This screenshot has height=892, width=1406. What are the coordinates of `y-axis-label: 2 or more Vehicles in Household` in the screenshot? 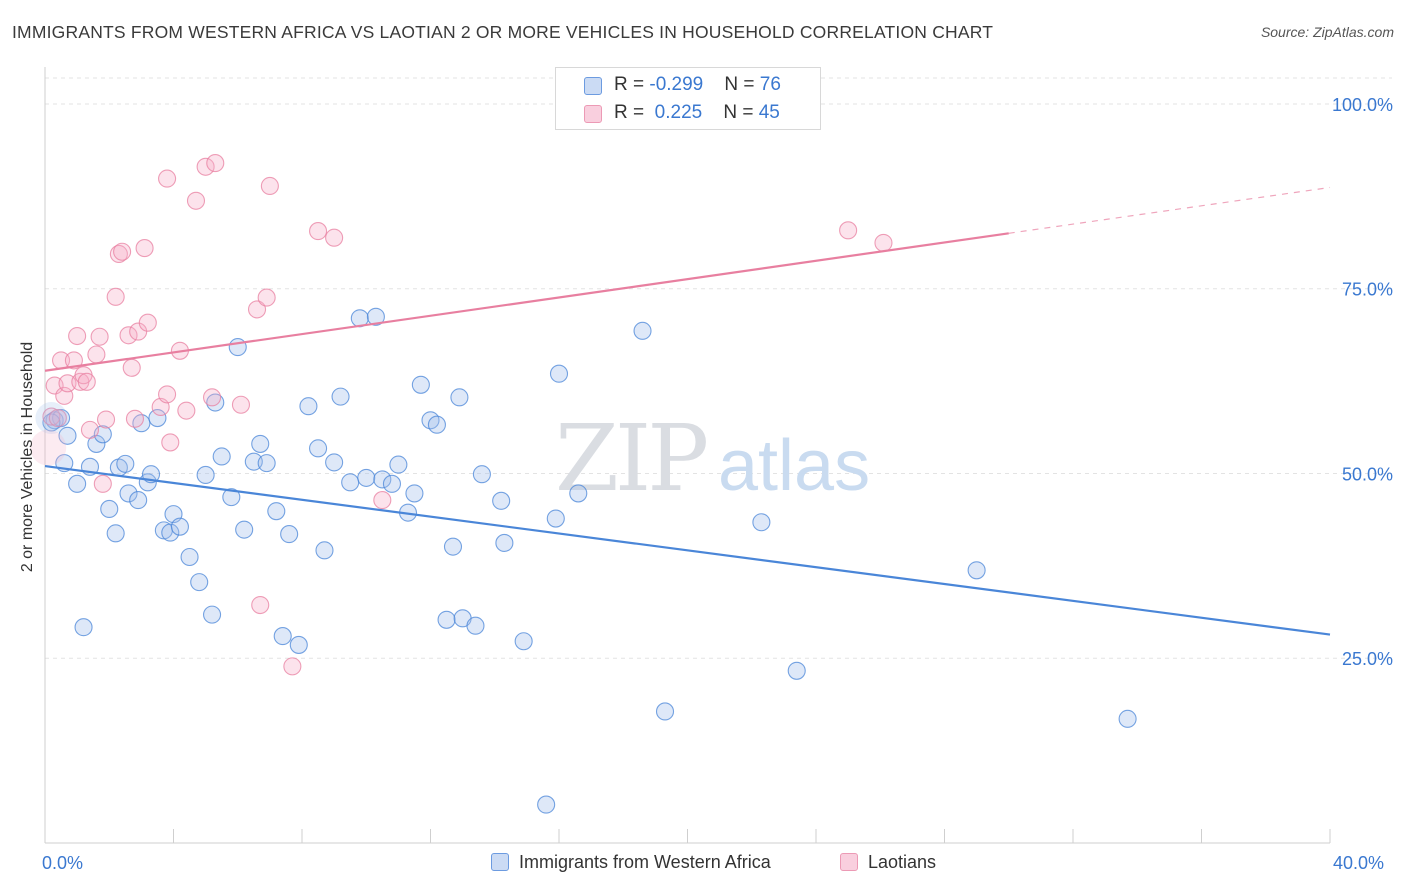 It's located at (27, 457).